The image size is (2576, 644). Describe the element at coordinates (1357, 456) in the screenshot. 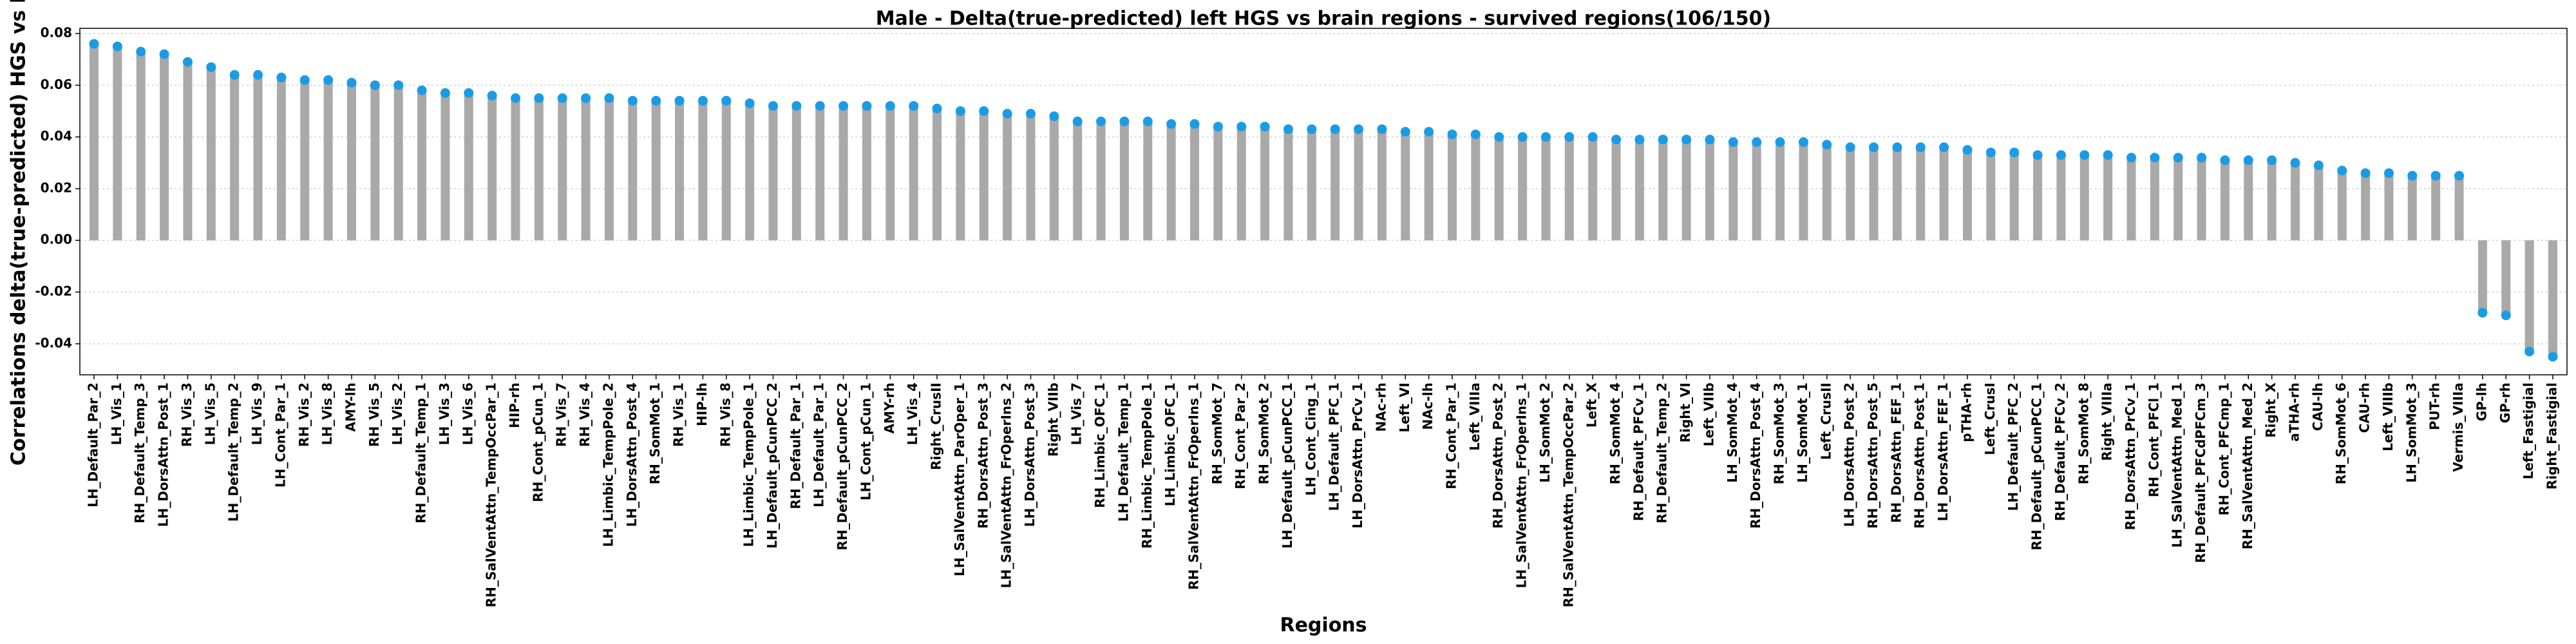

I see `x-tick-label: LH_DorsAttn_PrCv_1` at that location.